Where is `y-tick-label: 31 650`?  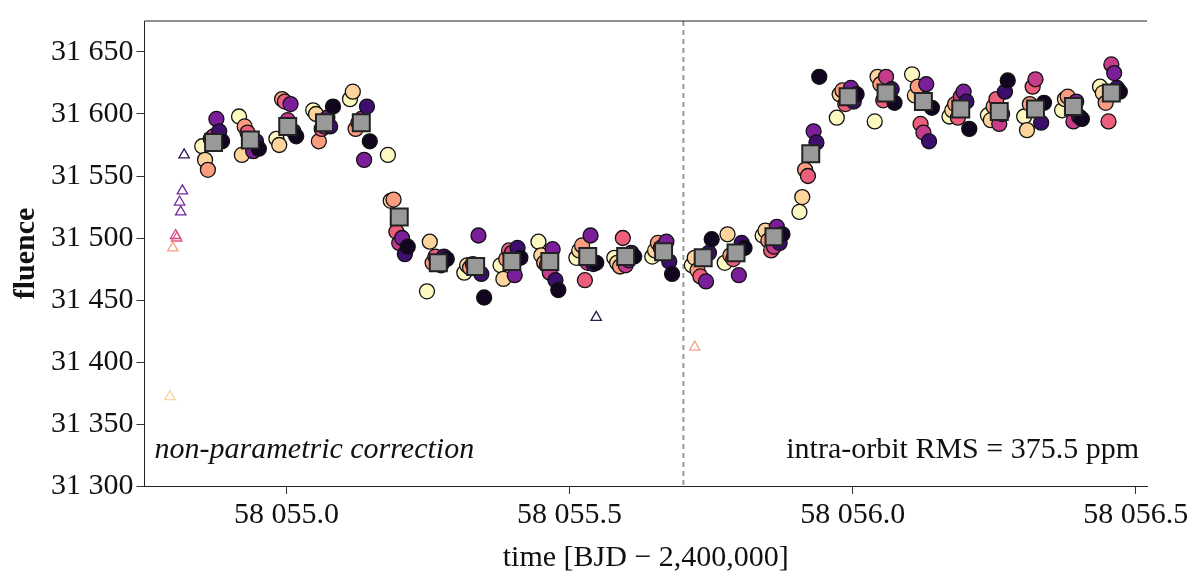 y-tick-label: 31 650 is located at coordinates (92, 49).